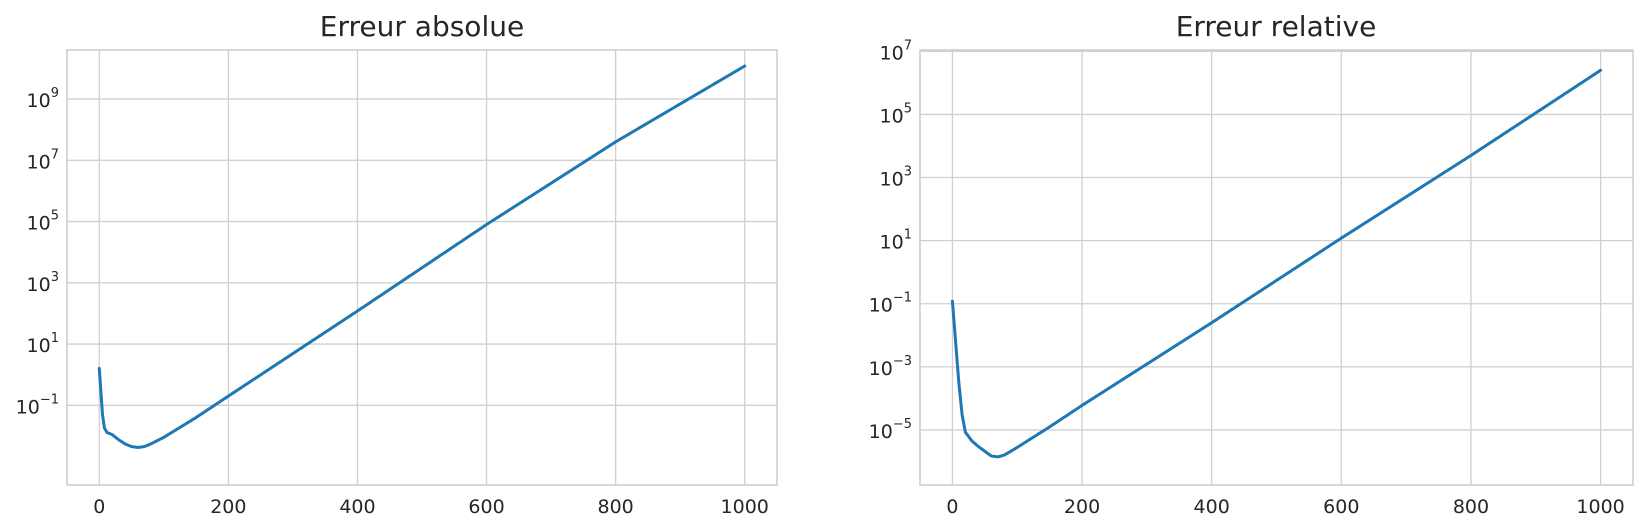  I want to click on y-tick-label: 10⁻⁵, so click(890, 430).